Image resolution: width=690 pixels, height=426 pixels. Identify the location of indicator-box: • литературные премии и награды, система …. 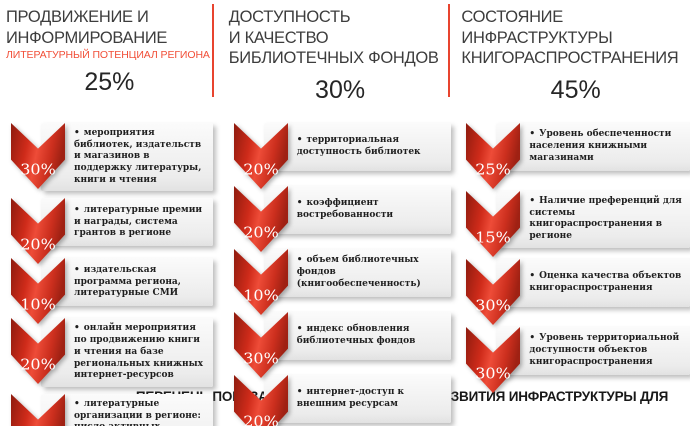
(127, 222).